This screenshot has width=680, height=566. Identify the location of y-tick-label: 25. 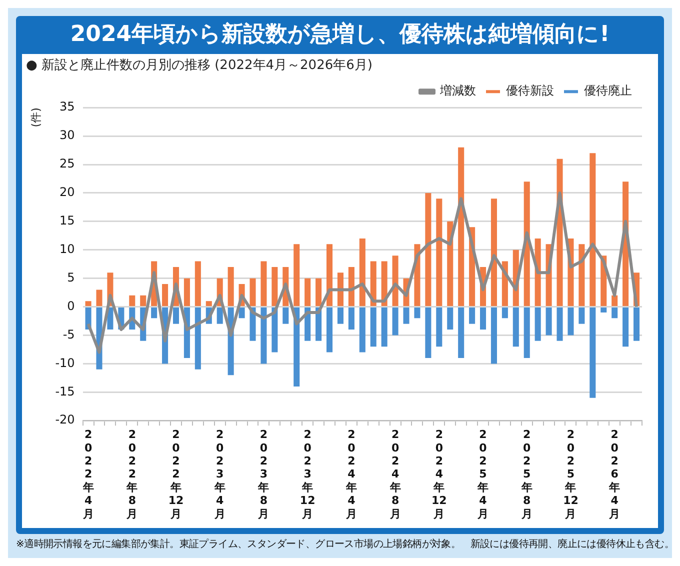
(67, 163).